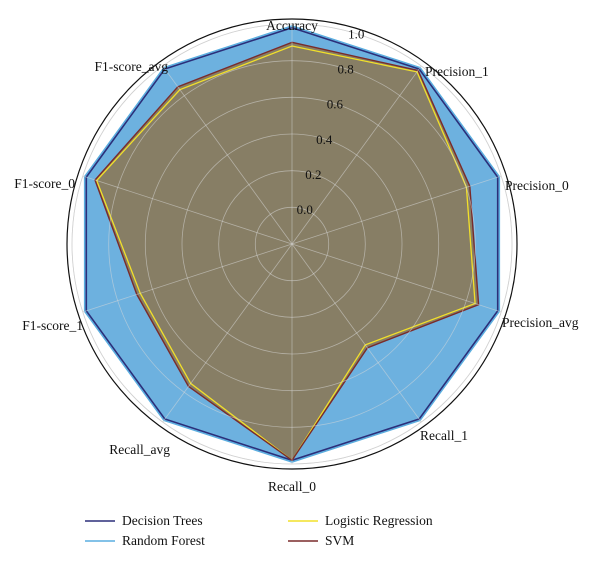 The image size is (600, 569). I want to click on axis-label-recall-0: Recall_0, so click(292, 486).